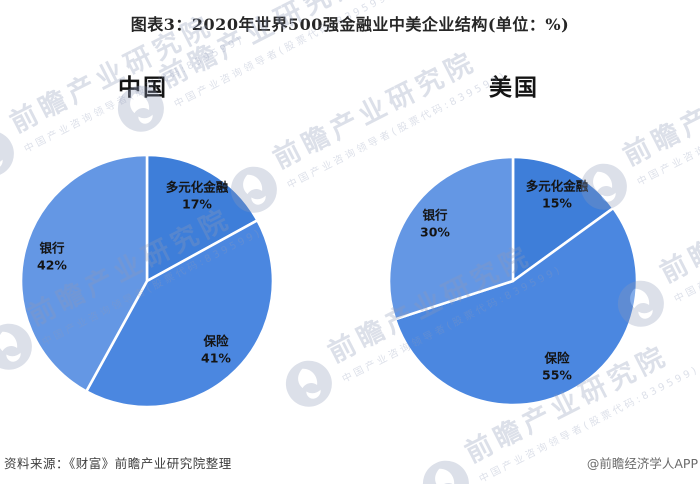  What do you see at coordinates (514, 87) in the screenshot?
I see `pie-title-us: 美国` at bounding box center [514, 87].